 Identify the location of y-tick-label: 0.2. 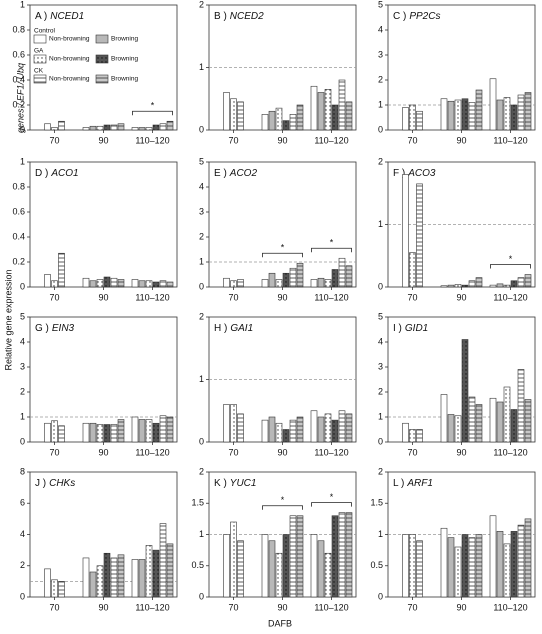
(18, 104).